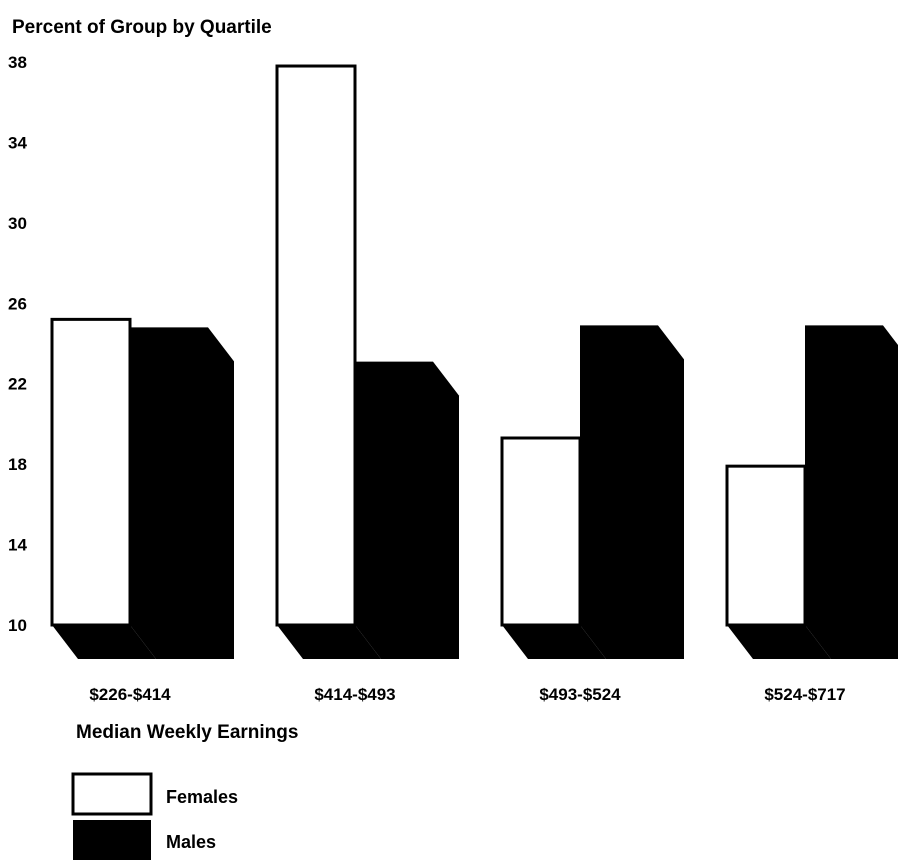  Describe the element at coordinates (17, 464) in the screenshot. I see `y-tick-label-18: 18` at that location.